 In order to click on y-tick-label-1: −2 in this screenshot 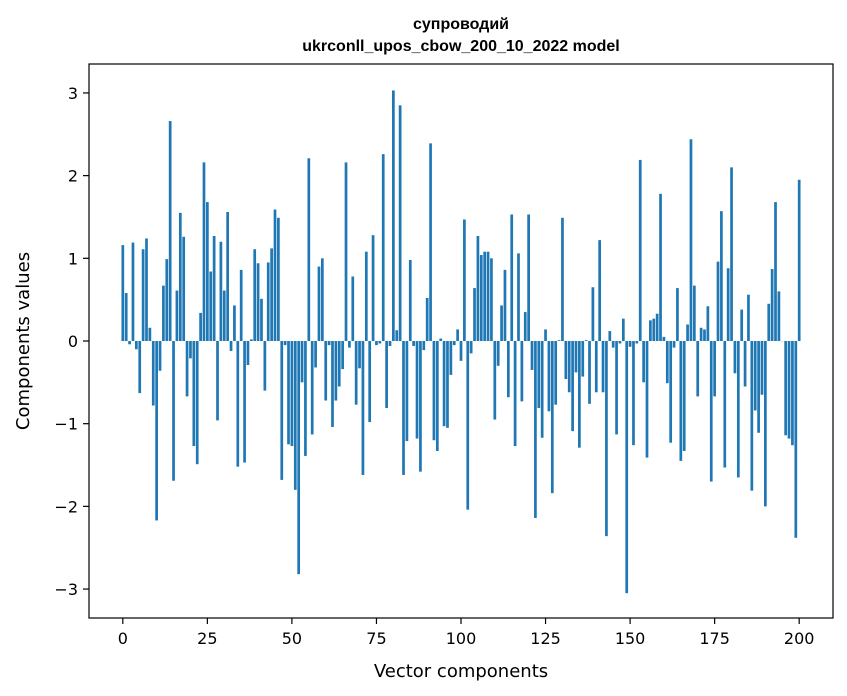, I will do `click(66, 506)`.